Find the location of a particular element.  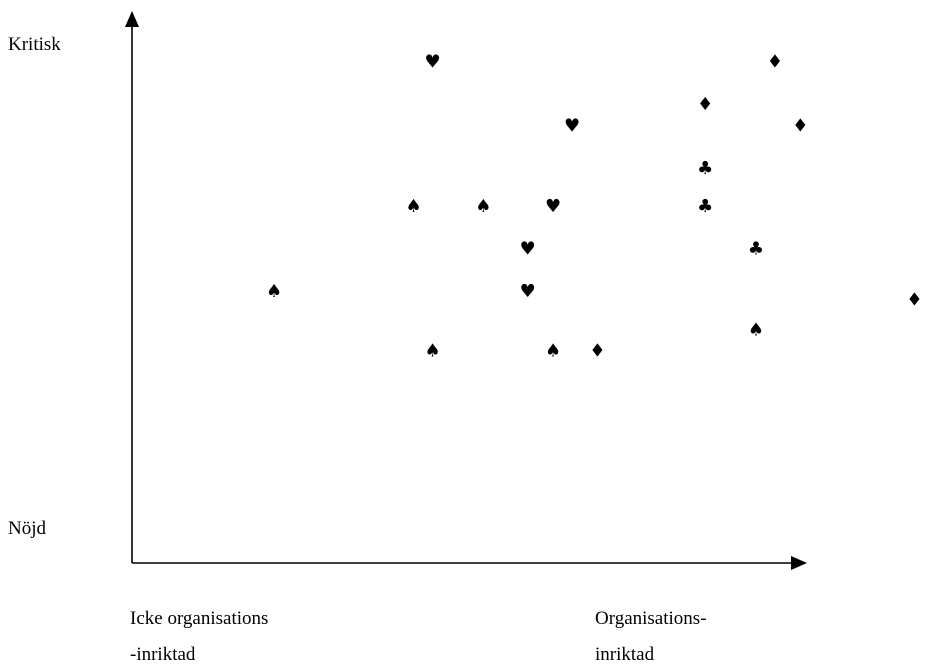

x-axis-right-label-line1: Organisations- is located at coordinates (651, 618).